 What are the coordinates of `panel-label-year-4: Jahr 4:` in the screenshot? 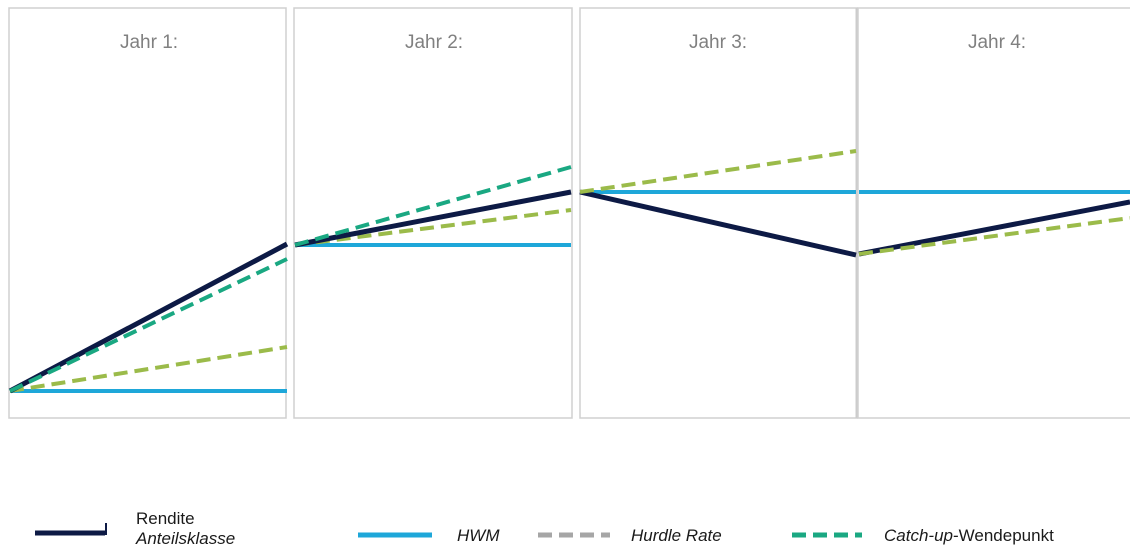 It's located at (997, 42).